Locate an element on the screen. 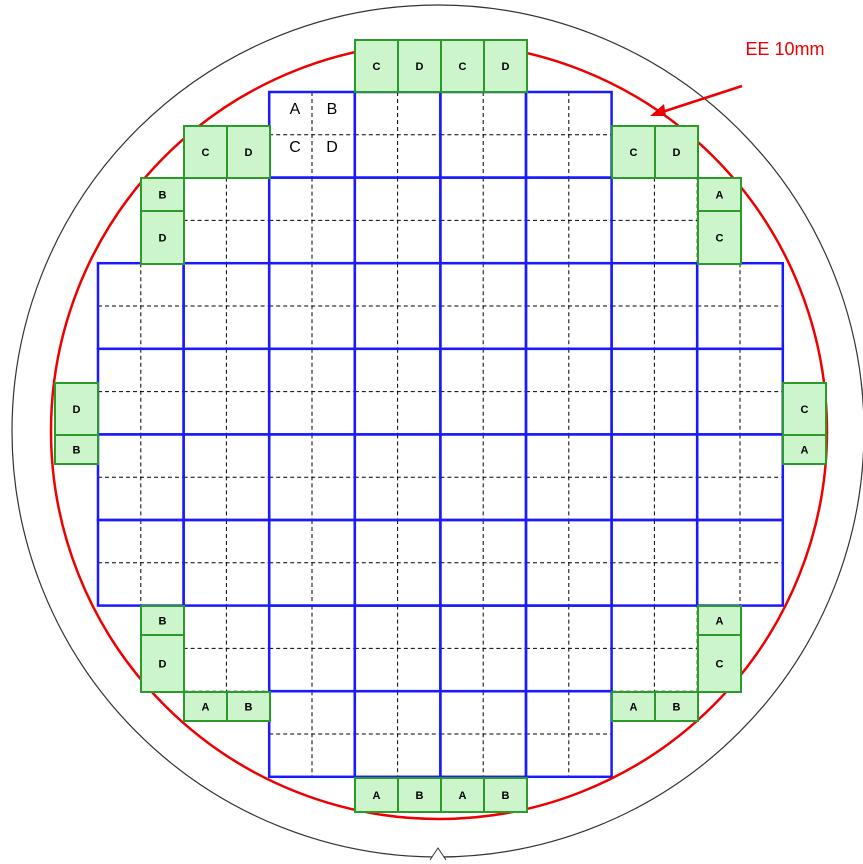 The image size is (863, 864). legend-letter: B is located at coordinates (332, 109).